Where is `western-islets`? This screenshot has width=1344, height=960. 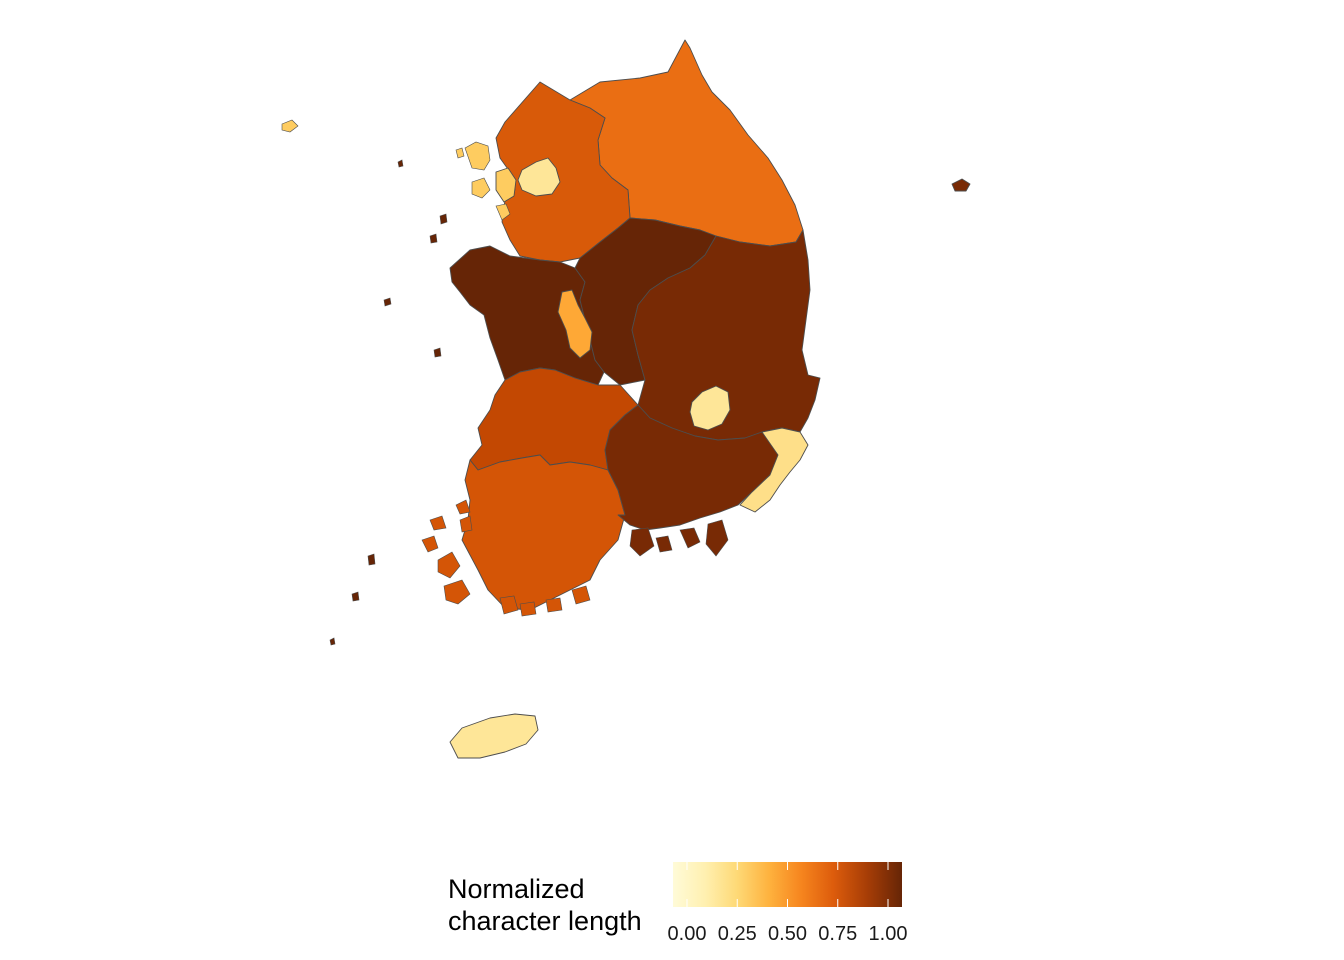 western-islets is located at coordinates (388, 402).